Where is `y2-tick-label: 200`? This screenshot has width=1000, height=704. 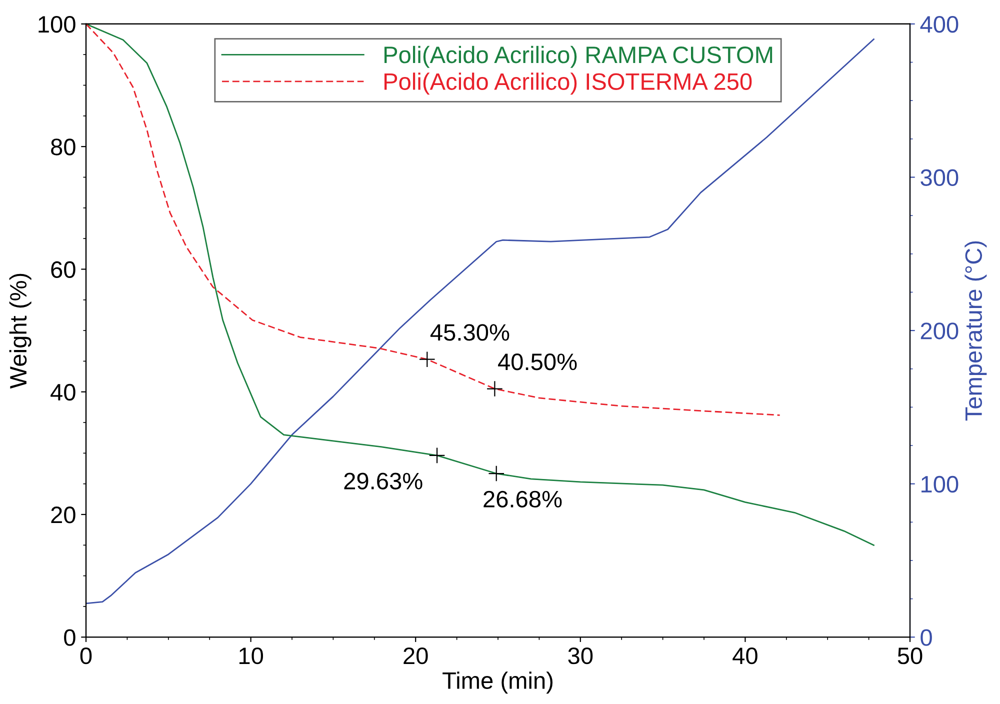 y2-tick-label: 200 is located at coordinates (939, 331).